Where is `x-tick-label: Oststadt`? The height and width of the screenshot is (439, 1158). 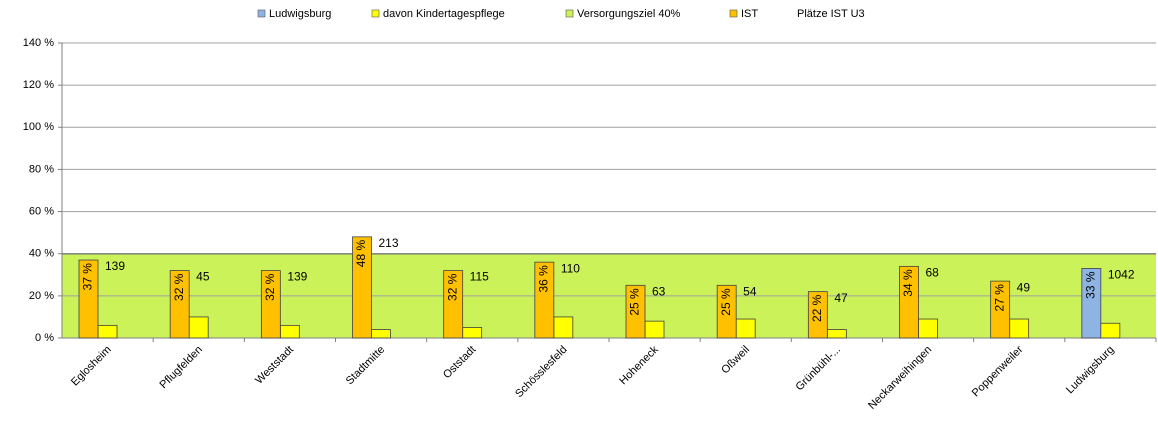
x-tick-label: Oststadt is located at coordinates (459, 362).